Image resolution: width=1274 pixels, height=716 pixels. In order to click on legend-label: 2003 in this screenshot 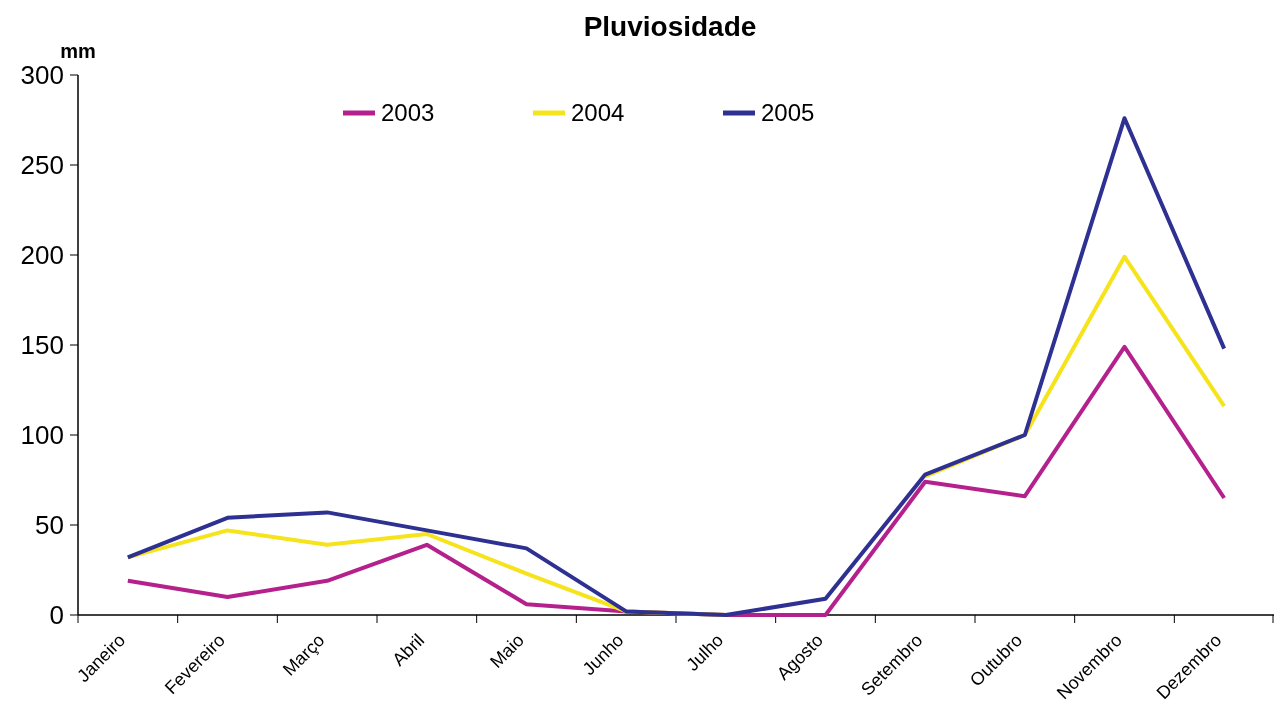, I will do `click(408, 113)`.